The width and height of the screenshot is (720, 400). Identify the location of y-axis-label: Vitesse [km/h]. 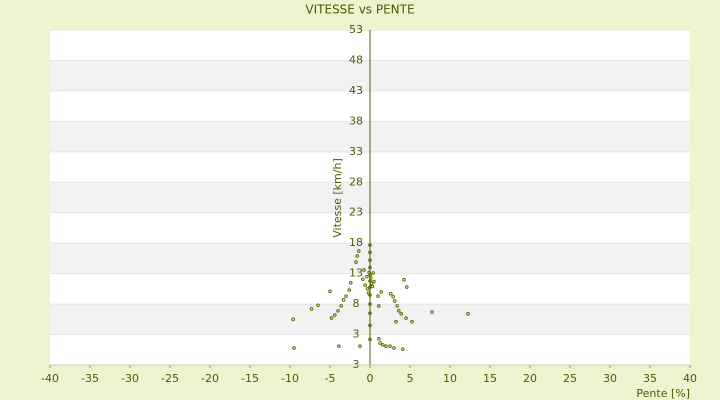
(337, 198).